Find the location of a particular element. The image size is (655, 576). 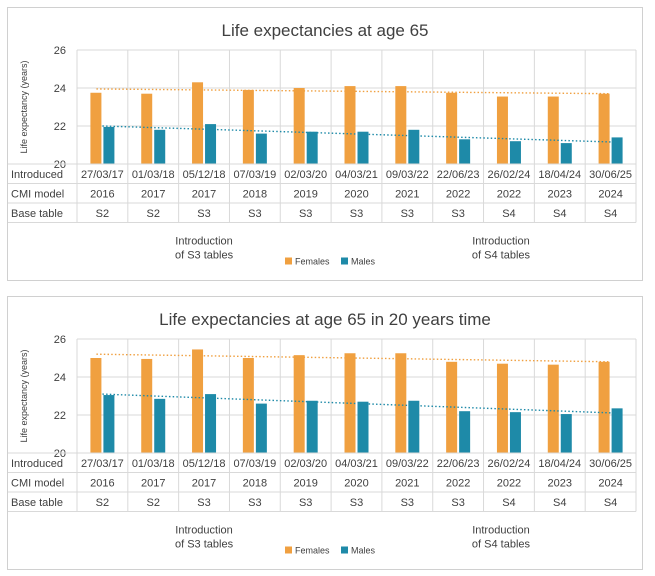

y-tick-label: 20 is located at coordinates (60, 165).